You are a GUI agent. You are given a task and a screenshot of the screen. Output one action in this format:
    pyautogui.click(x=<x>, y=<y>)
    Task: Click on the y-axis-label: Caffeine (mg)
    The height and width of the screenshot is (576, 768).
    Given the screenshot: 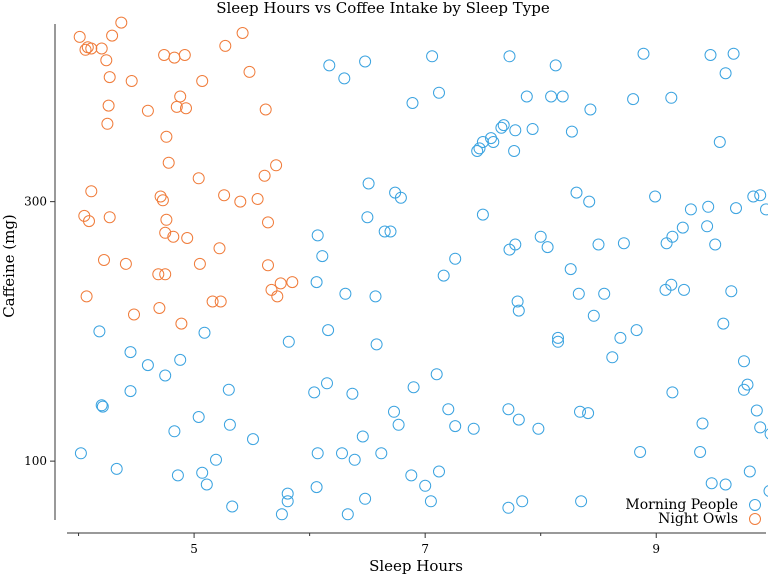 What is the action you would take?
    pyautogui.click(x=9, y=266)
    